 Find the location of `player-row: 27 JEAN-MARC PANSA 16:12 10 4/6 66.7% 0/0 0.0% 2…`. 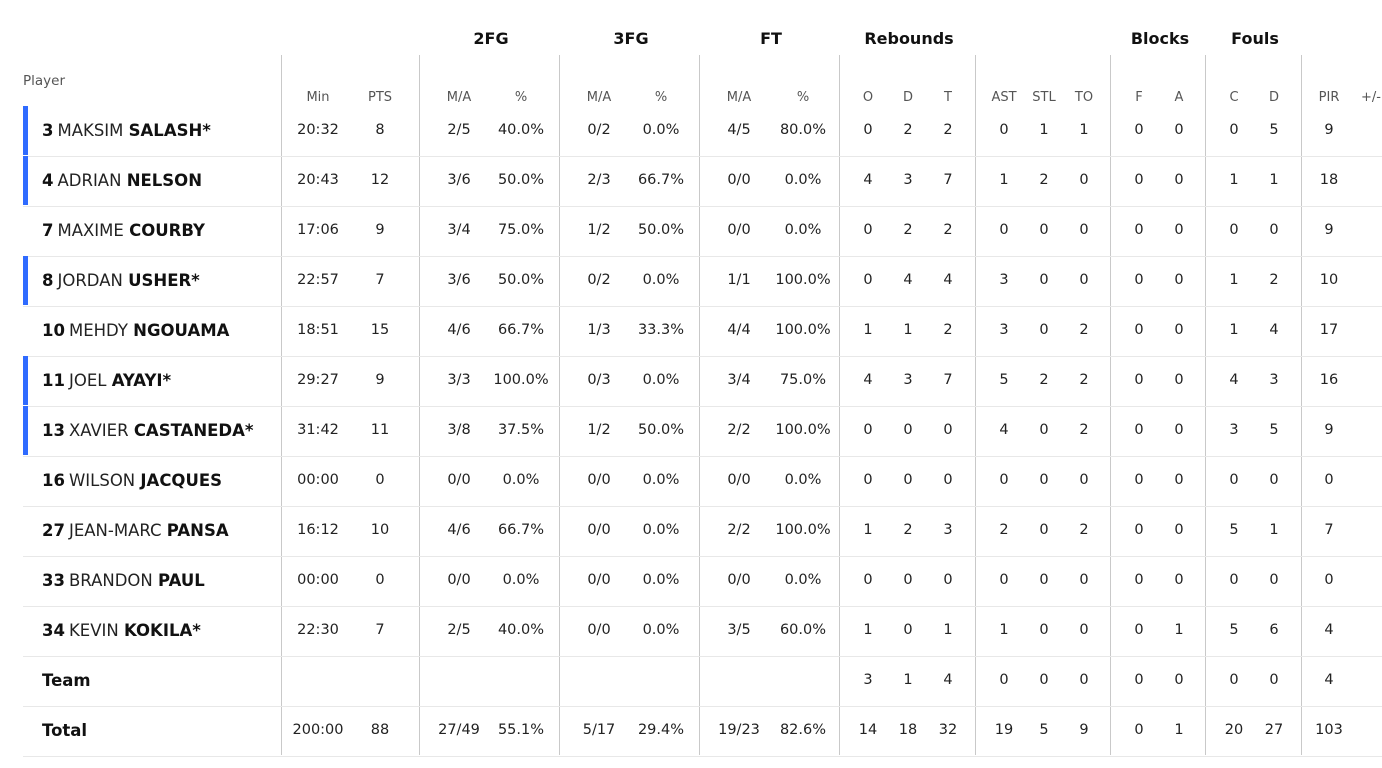

player-row: 27 JEAN-MARC PANSA 16:12 10 4/6 66.7% 0/0 0.0% 2… is located at coordinates (702, 531).